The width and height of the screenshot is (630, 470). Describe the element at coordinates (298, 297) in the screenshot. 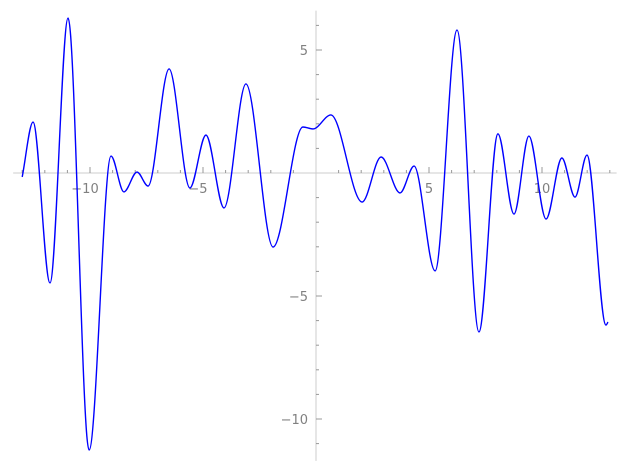

I see `y-tick-label: −5` at that location.